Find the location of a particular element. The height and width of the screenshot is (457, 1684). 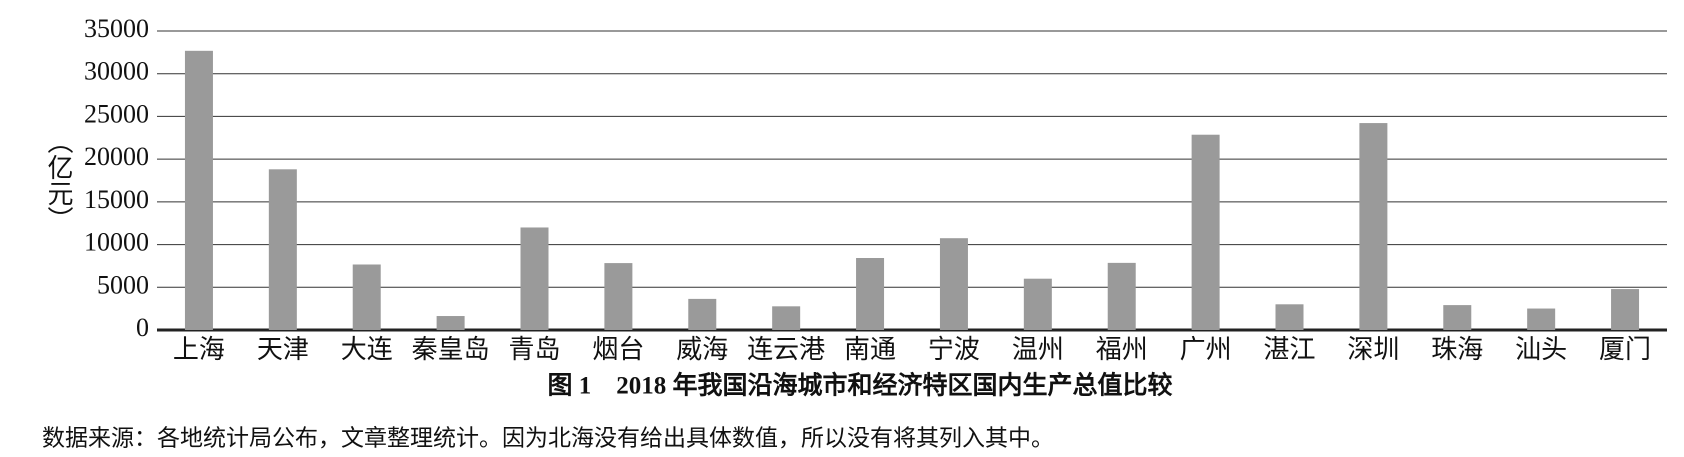

x-tick-label: 福州 is located at coordinates (1122, 349).